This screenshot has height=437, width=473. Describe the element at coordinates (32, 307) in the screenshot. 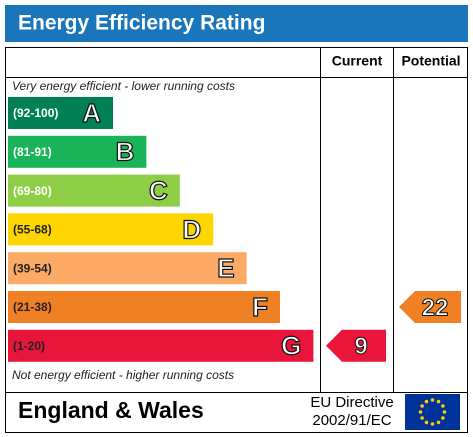

I see `band-range: (21-38)` at that location.